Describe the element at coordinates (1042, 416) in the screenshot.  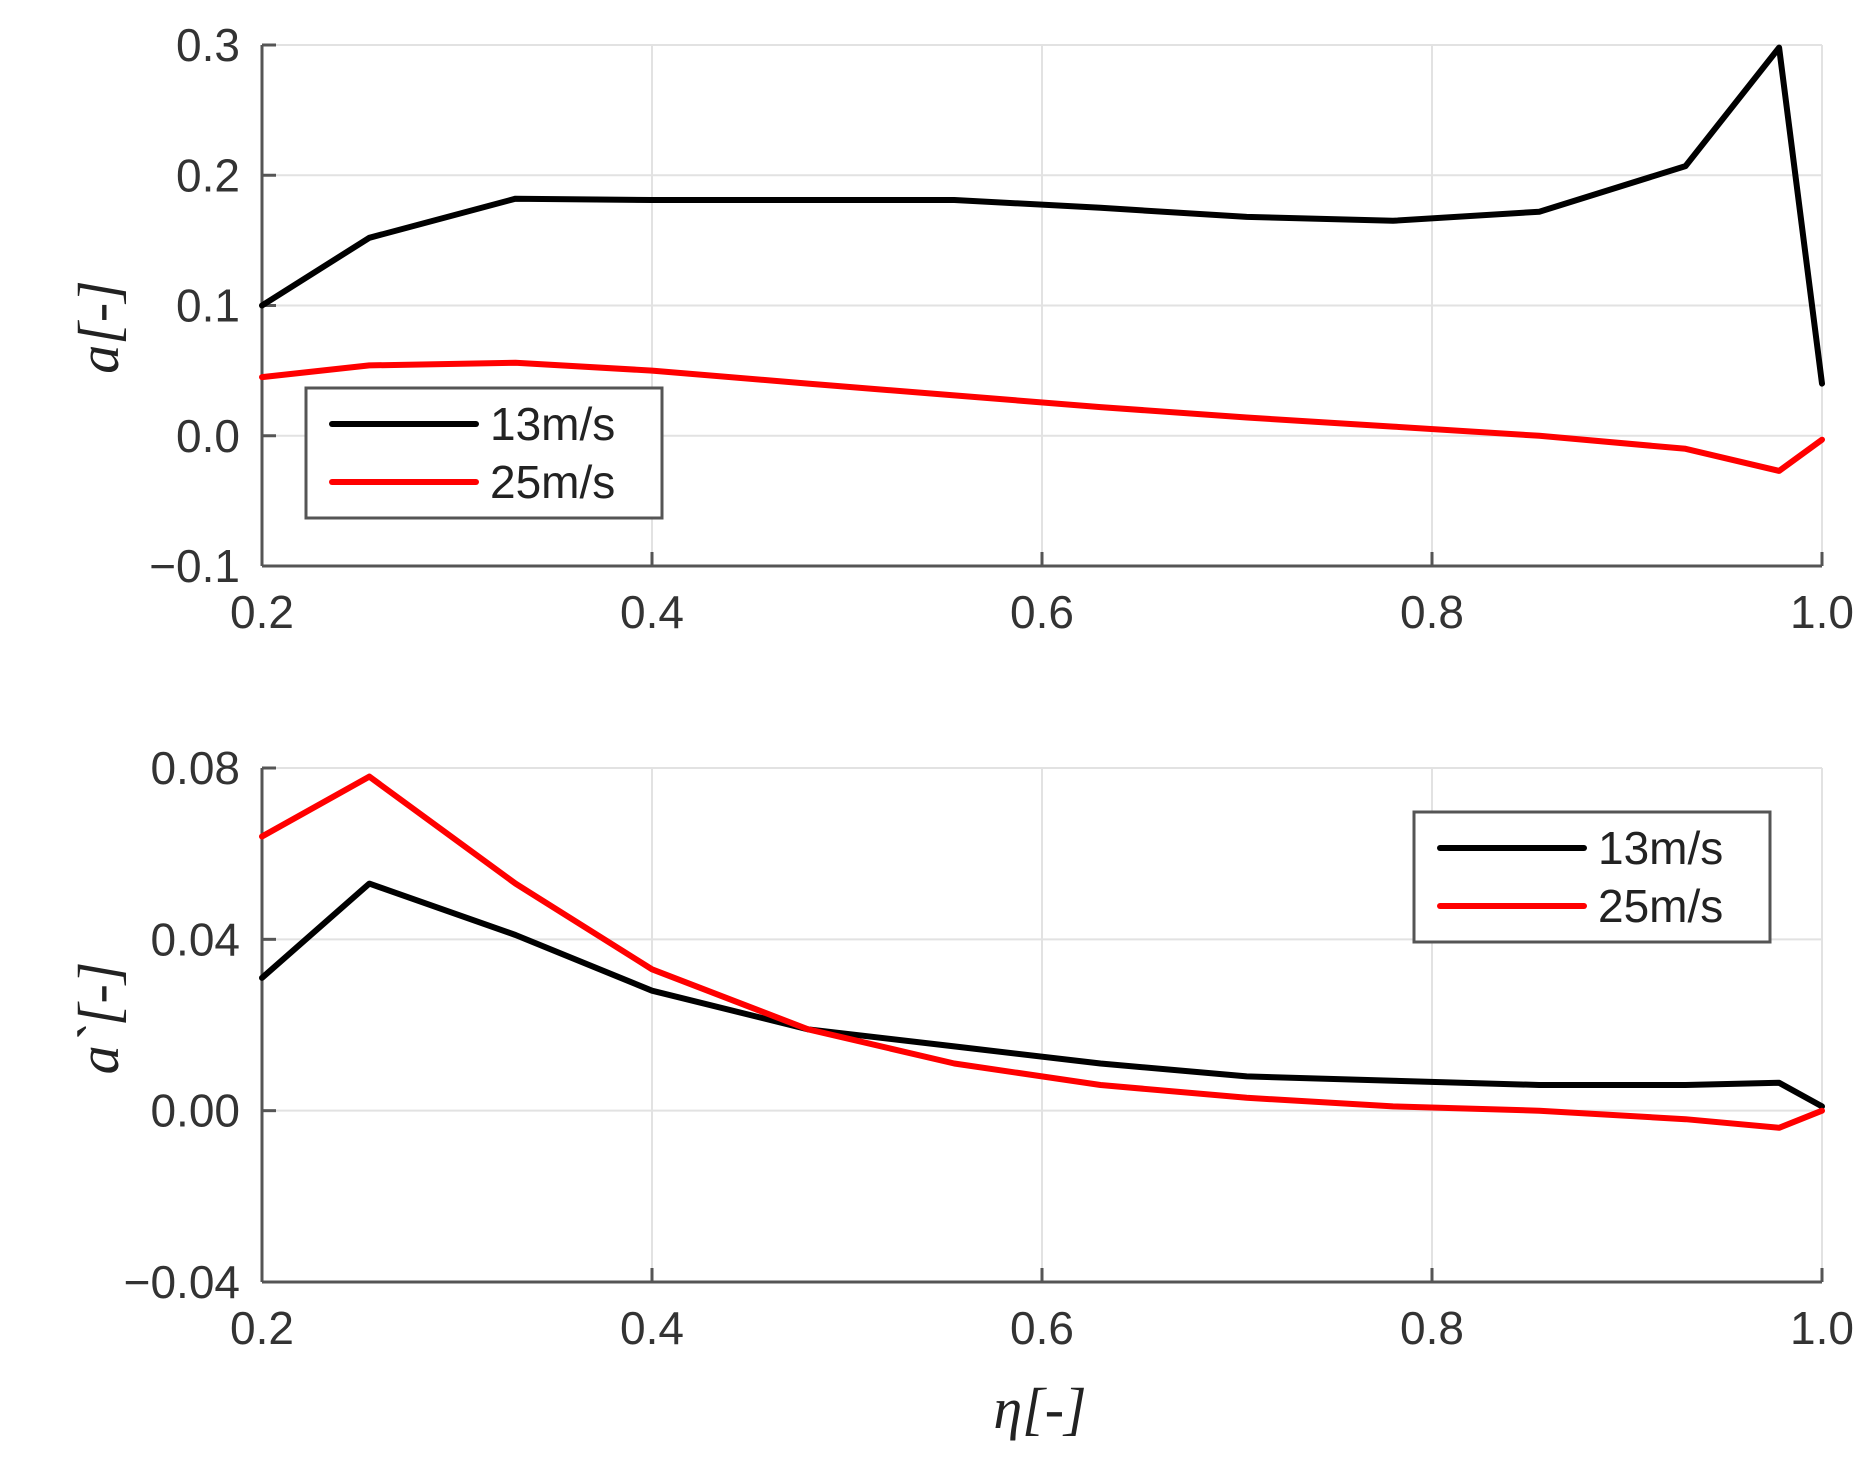
I see `series-line-25ms` at that location.